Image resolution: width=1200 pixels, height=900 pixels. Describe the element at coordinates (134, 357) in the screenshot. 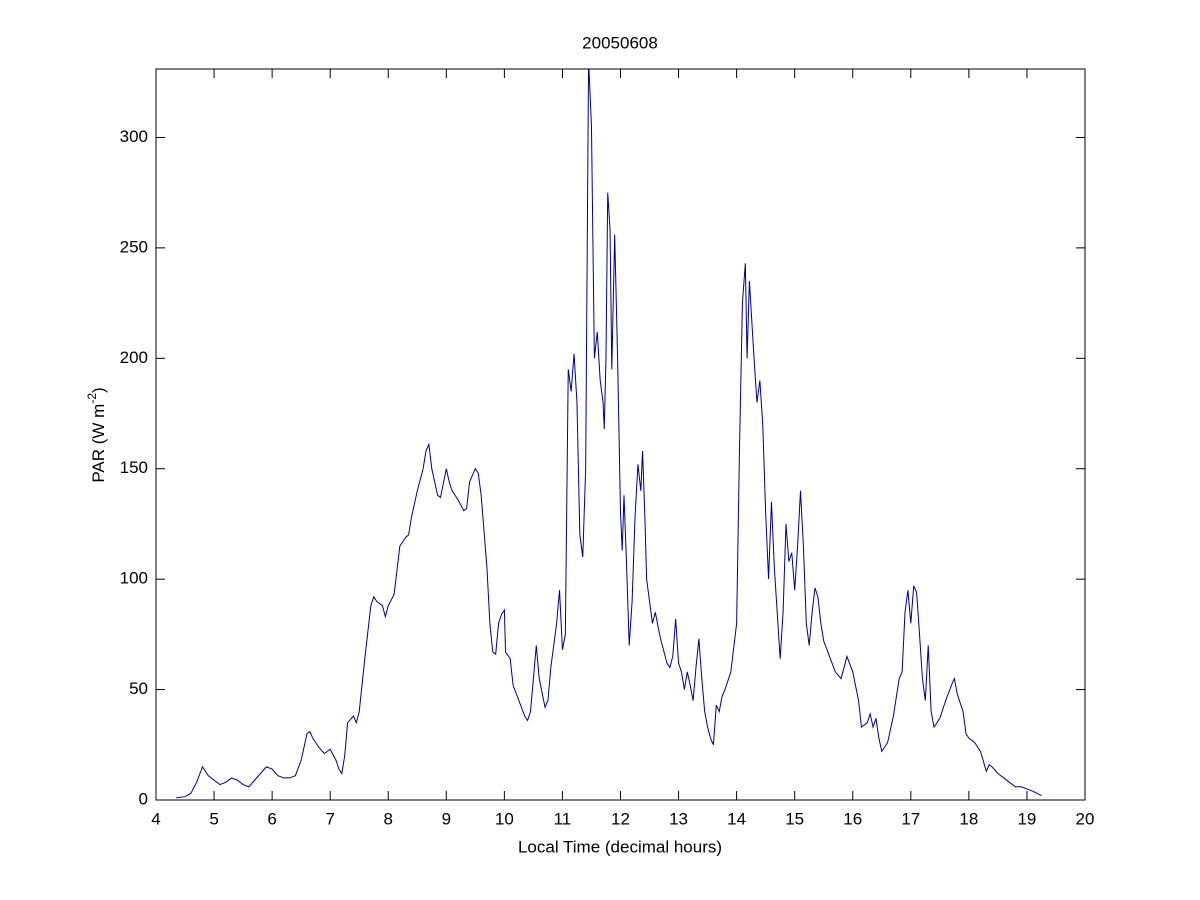

I see `y-tick-label: 200` at that location.